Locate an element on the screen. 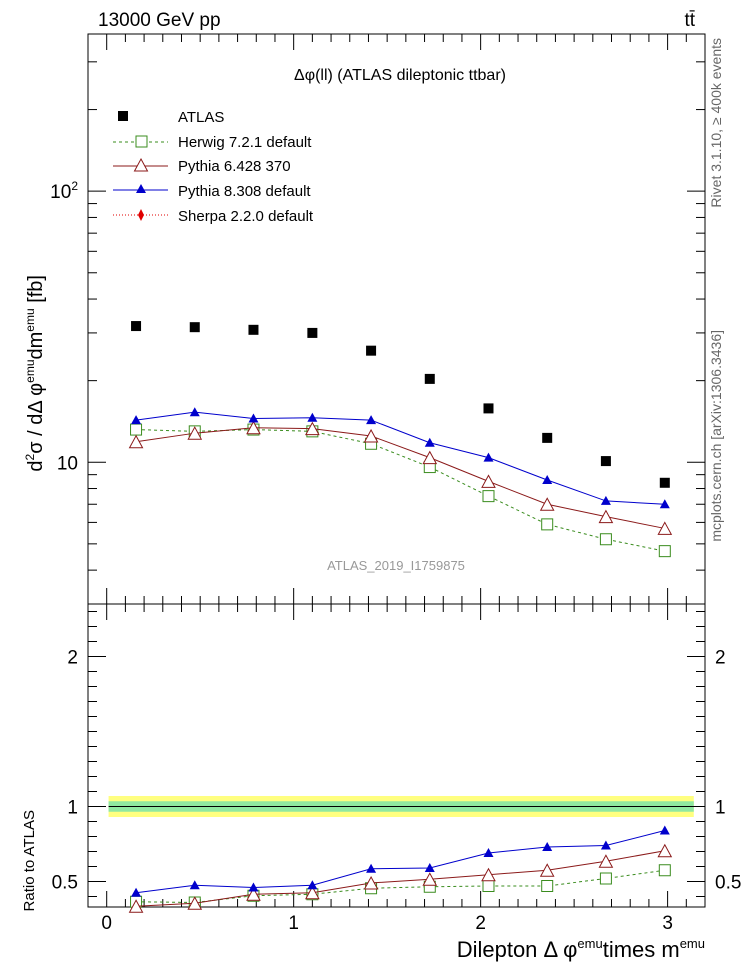  main-y-axis-label: d2σ / dΔ φemudmemu [fb] is located at coordinates (35, 373).